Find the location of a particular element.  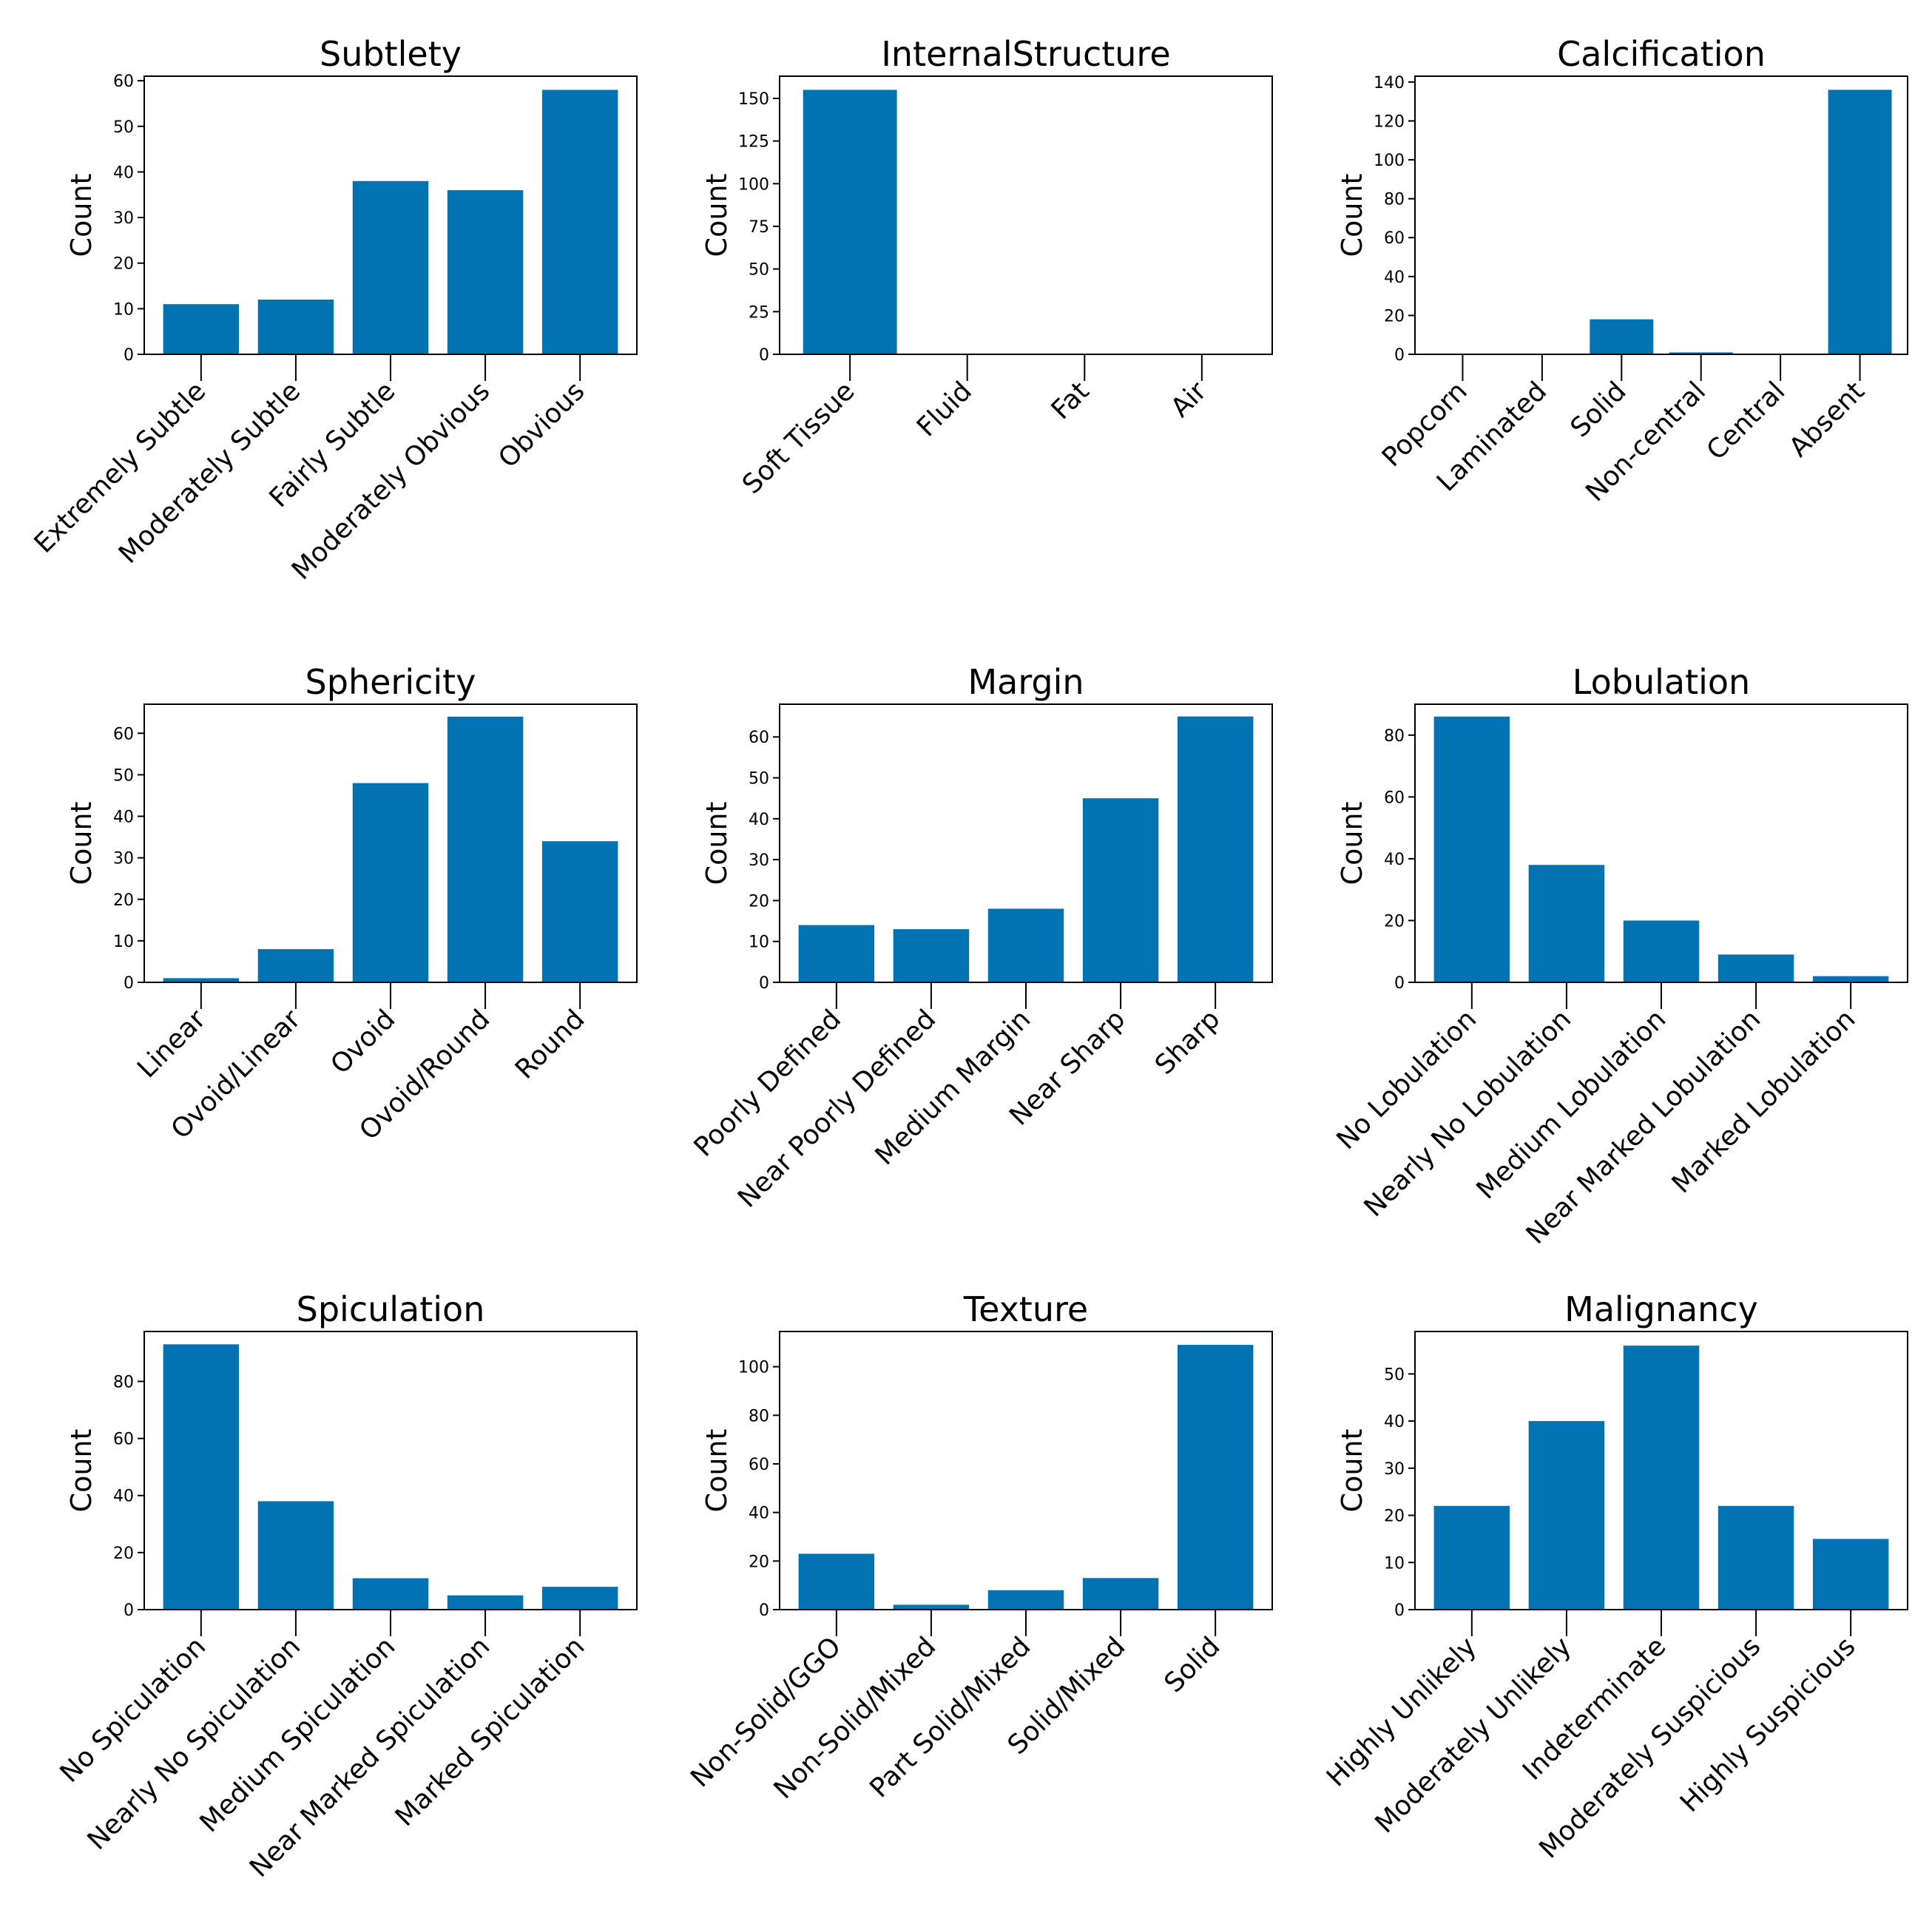

x-tick-label: Round is located at coordinates (550, 1044).